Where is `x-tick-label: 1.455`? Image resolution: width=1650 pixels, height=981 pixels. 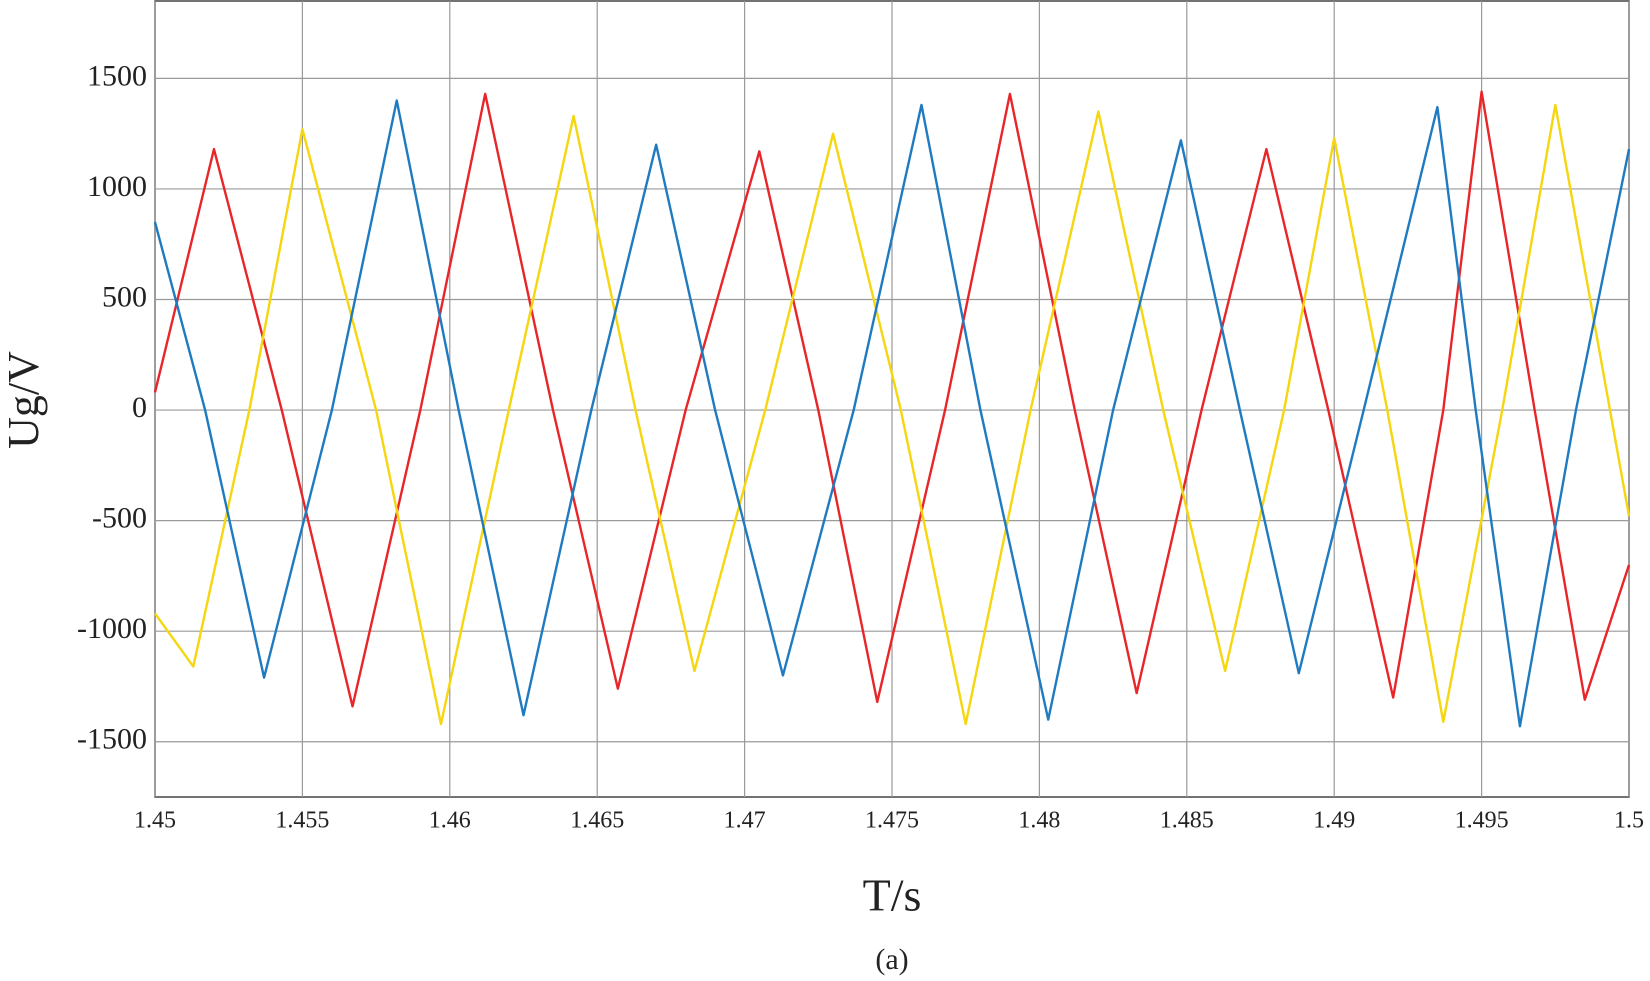
x-tick-label: 1.455 is located at coordinates (302, 821).